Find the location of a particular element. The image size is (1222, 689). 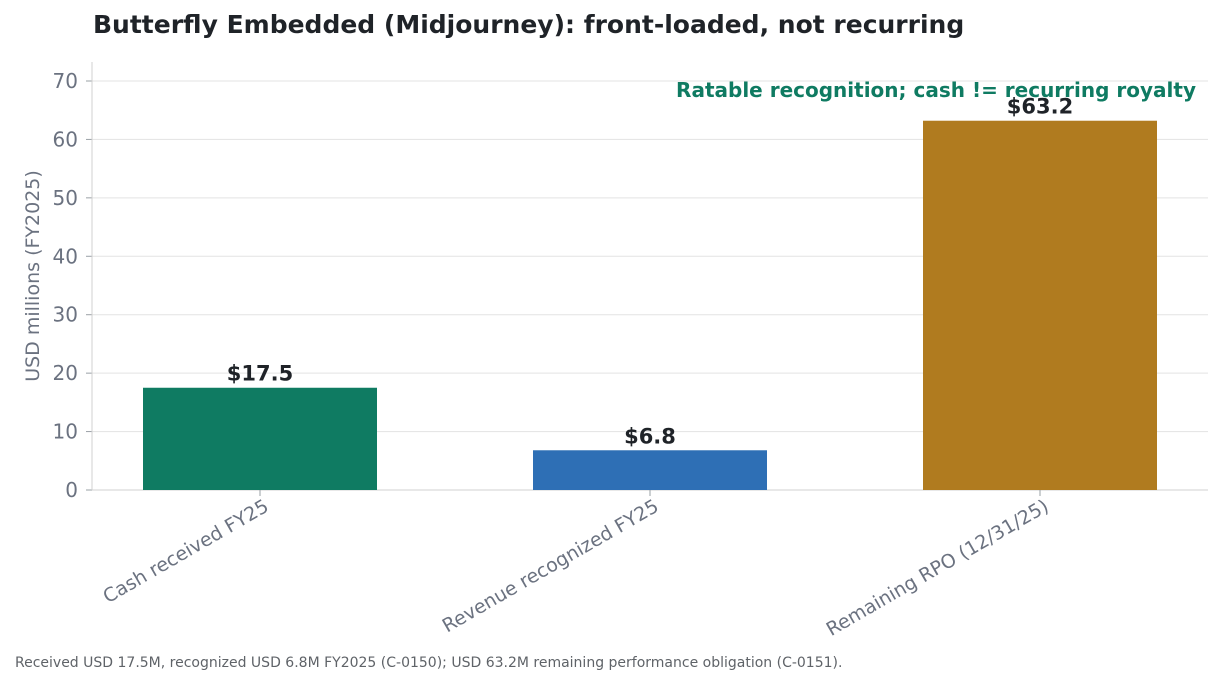

x-tick-label: Remaining RPO (12/31/25) is located at coordinates (938, 567).